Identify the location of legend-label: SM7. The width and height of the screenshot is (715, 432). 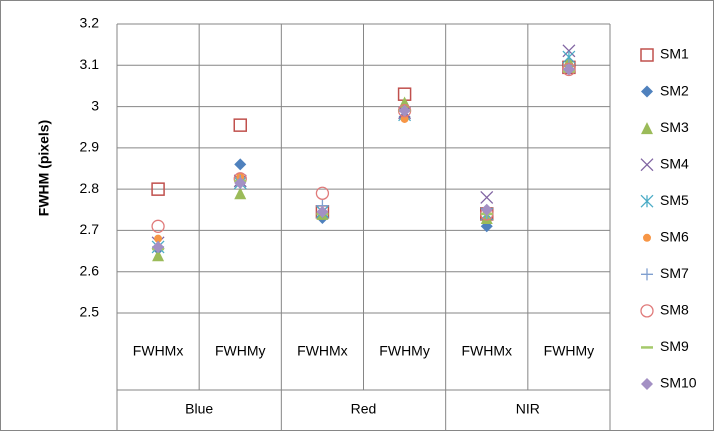
(674, 273).